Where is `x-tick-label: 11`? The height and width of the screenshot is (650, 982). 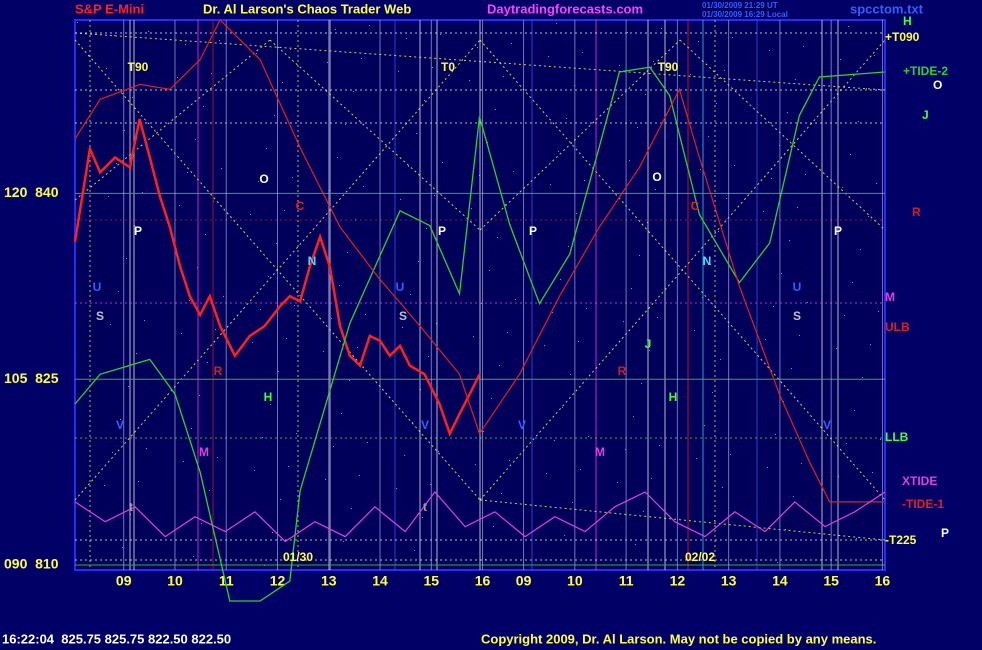
x-tick-label: 11 is located at coordinates (626, 581).